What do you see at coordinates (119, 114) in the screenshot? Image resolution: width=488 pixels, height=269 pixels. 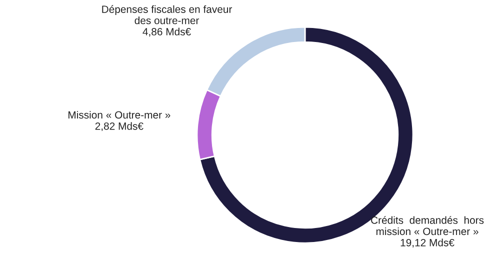 I see `slice-label: Mission « Outre-mer »` at bounding box center [119, 114].